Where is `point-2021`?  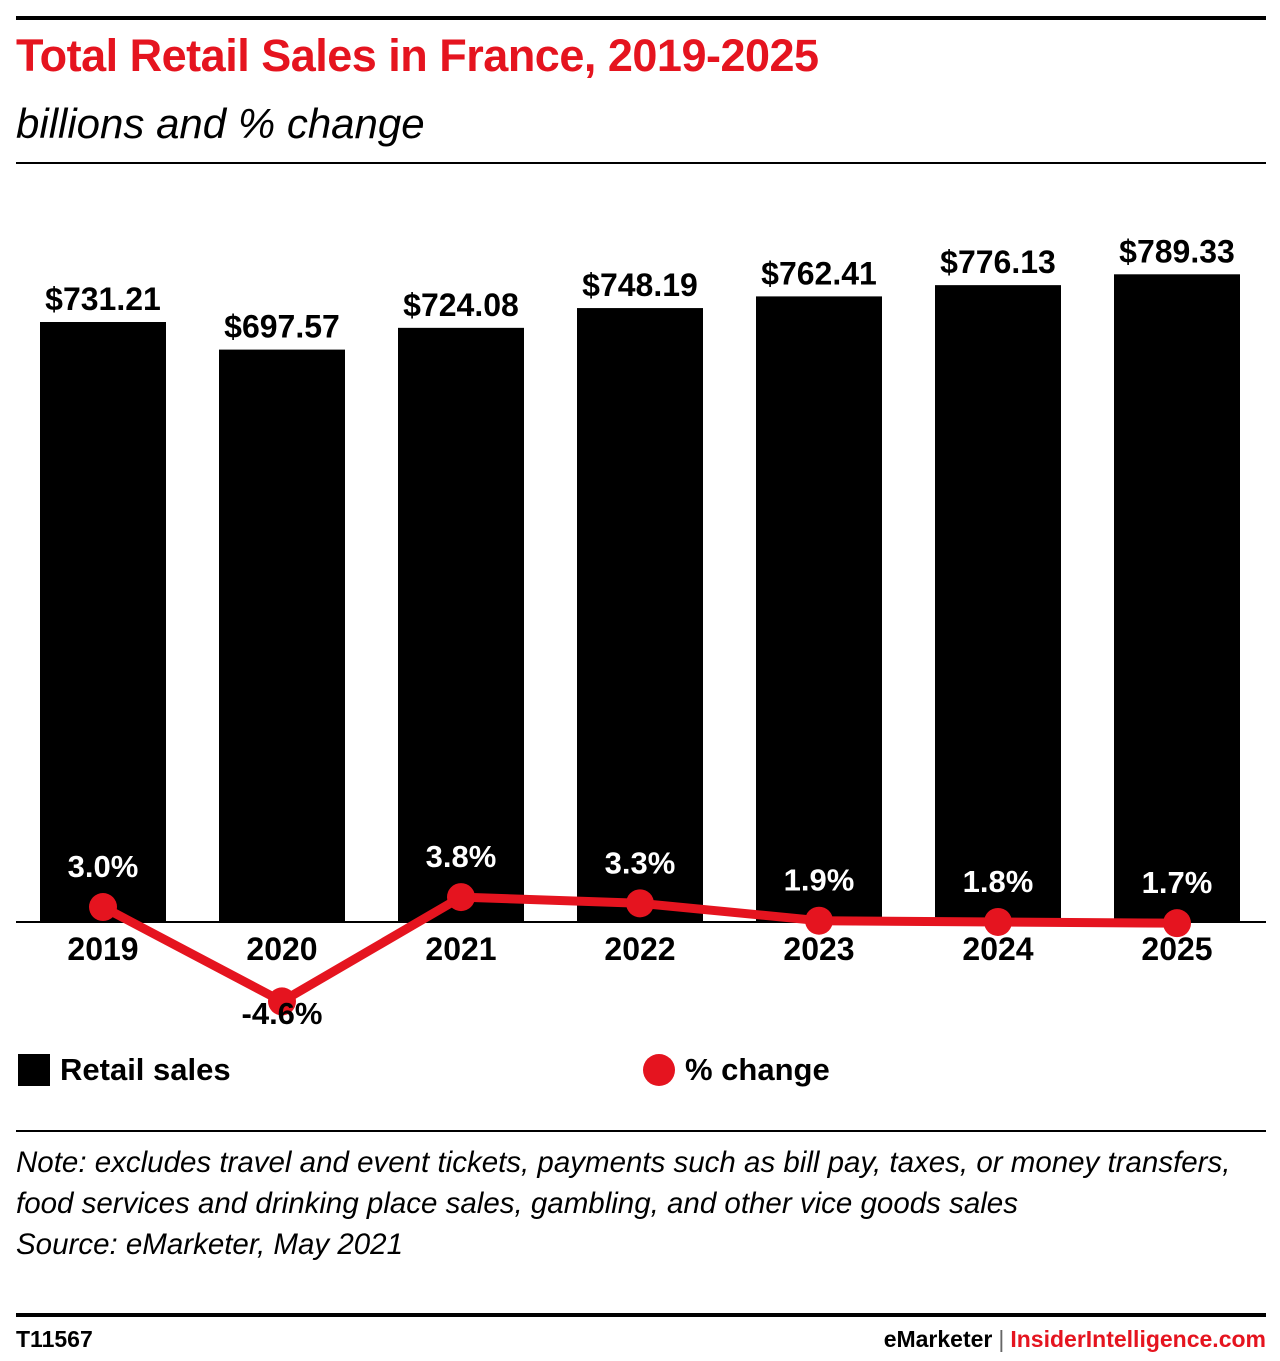
point-2021 is located at coordinates (461, 897).